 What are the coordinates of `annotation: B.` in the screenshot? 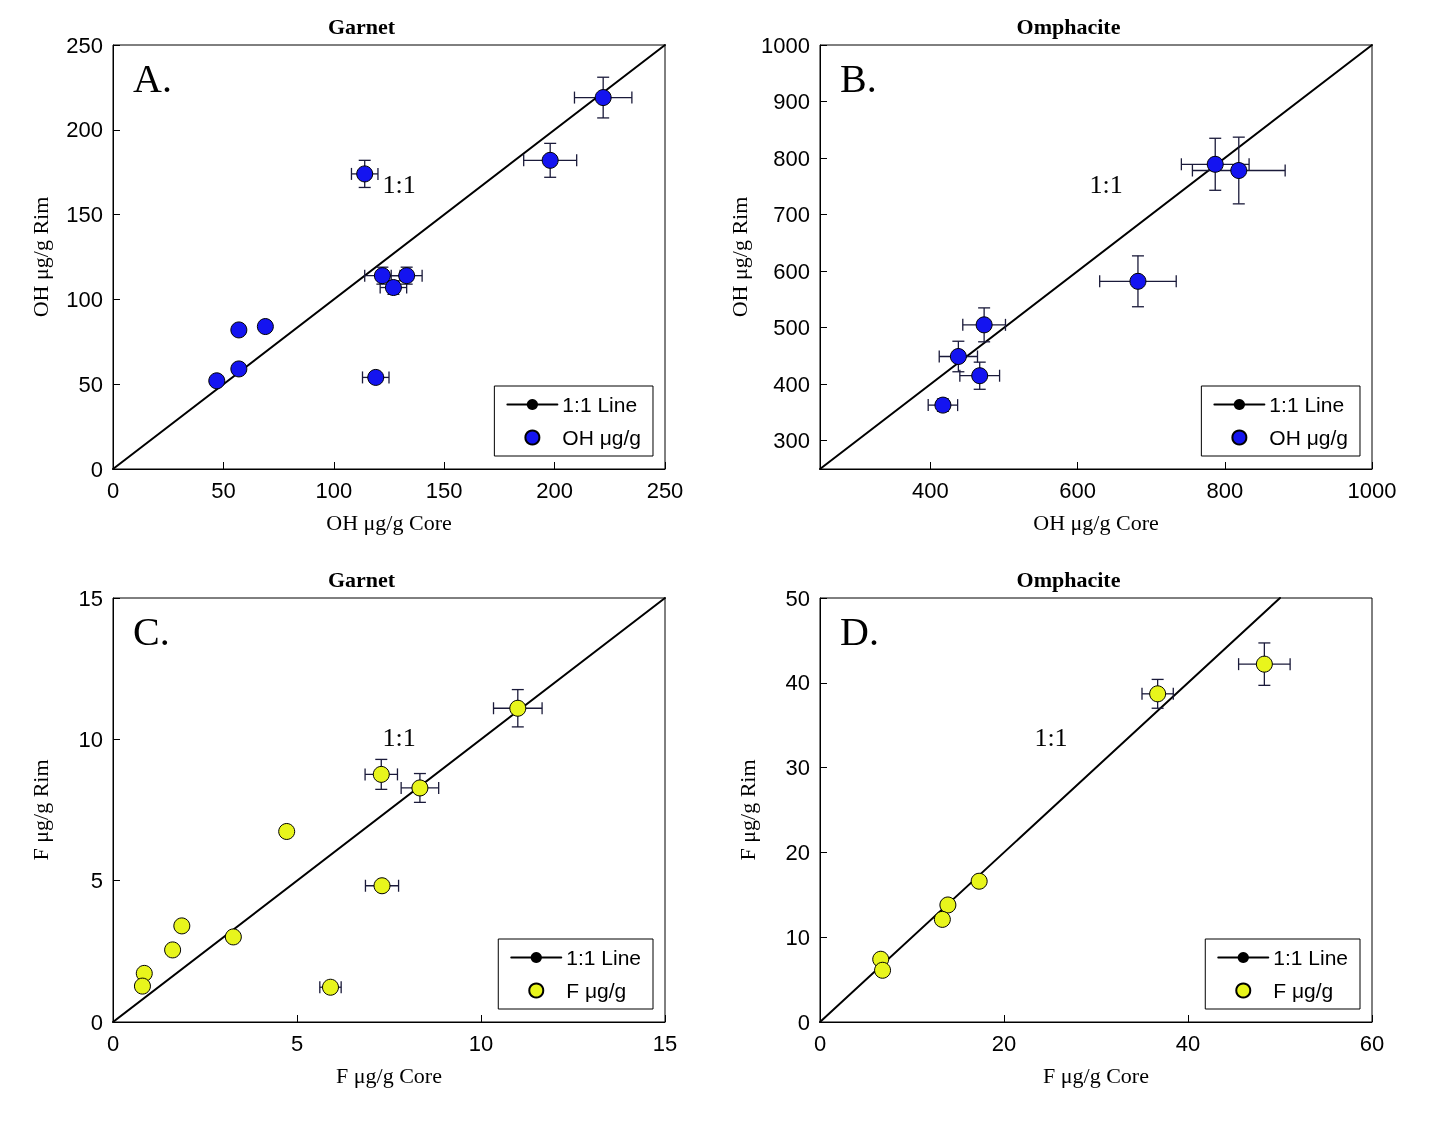 It's located at (858, 78).